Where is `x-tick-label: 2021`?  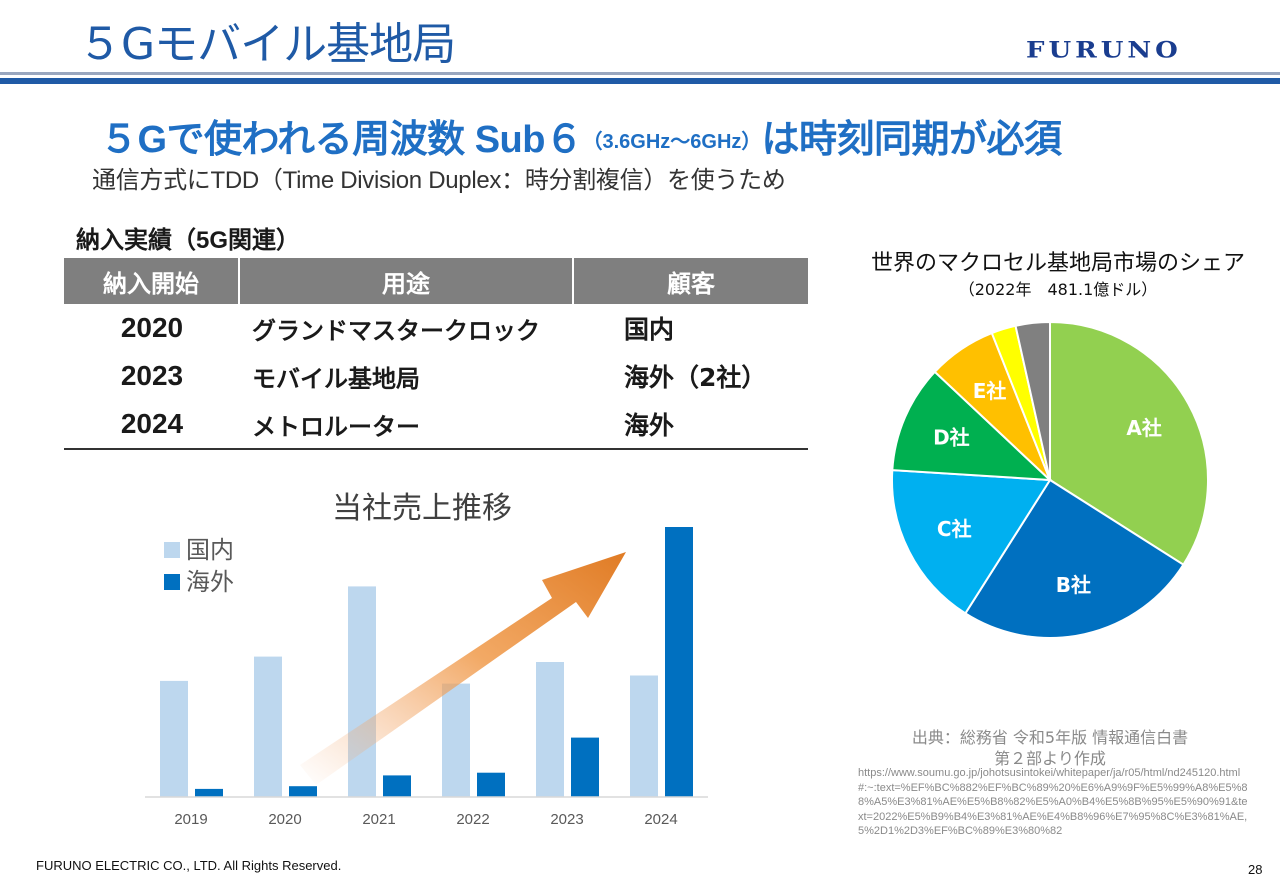
x-tick-label: 2021 is located at coordinates (378, 819).